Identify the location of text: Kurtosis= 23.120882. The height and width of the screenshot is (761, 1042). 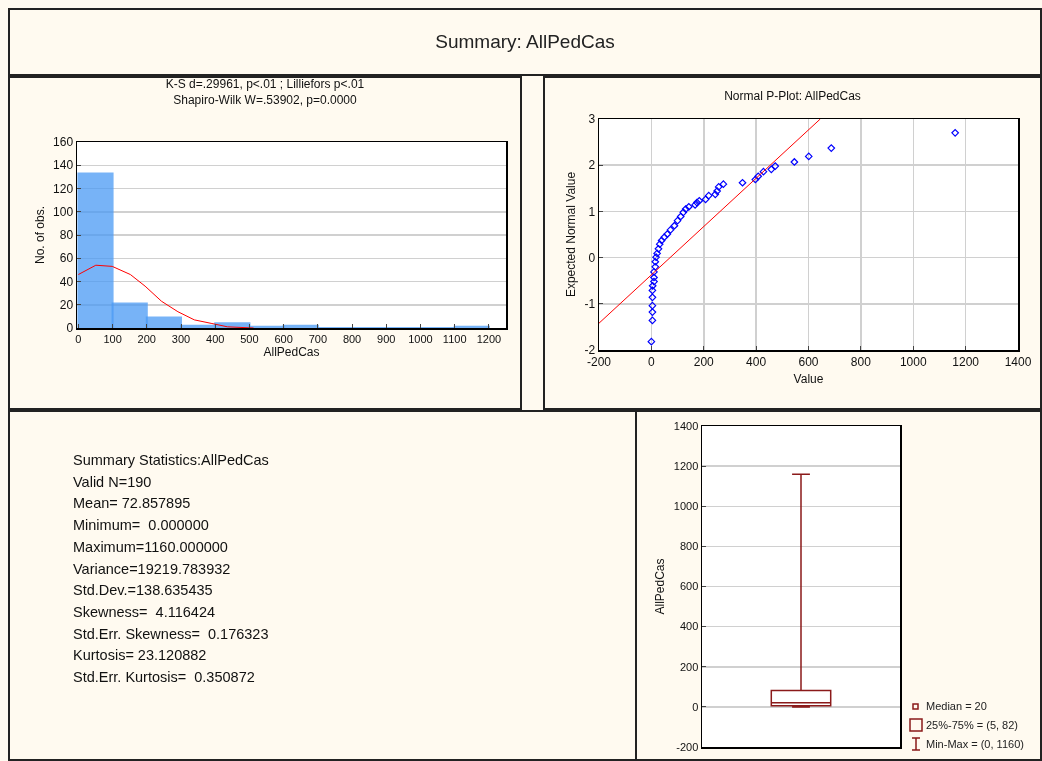
(140, 655).